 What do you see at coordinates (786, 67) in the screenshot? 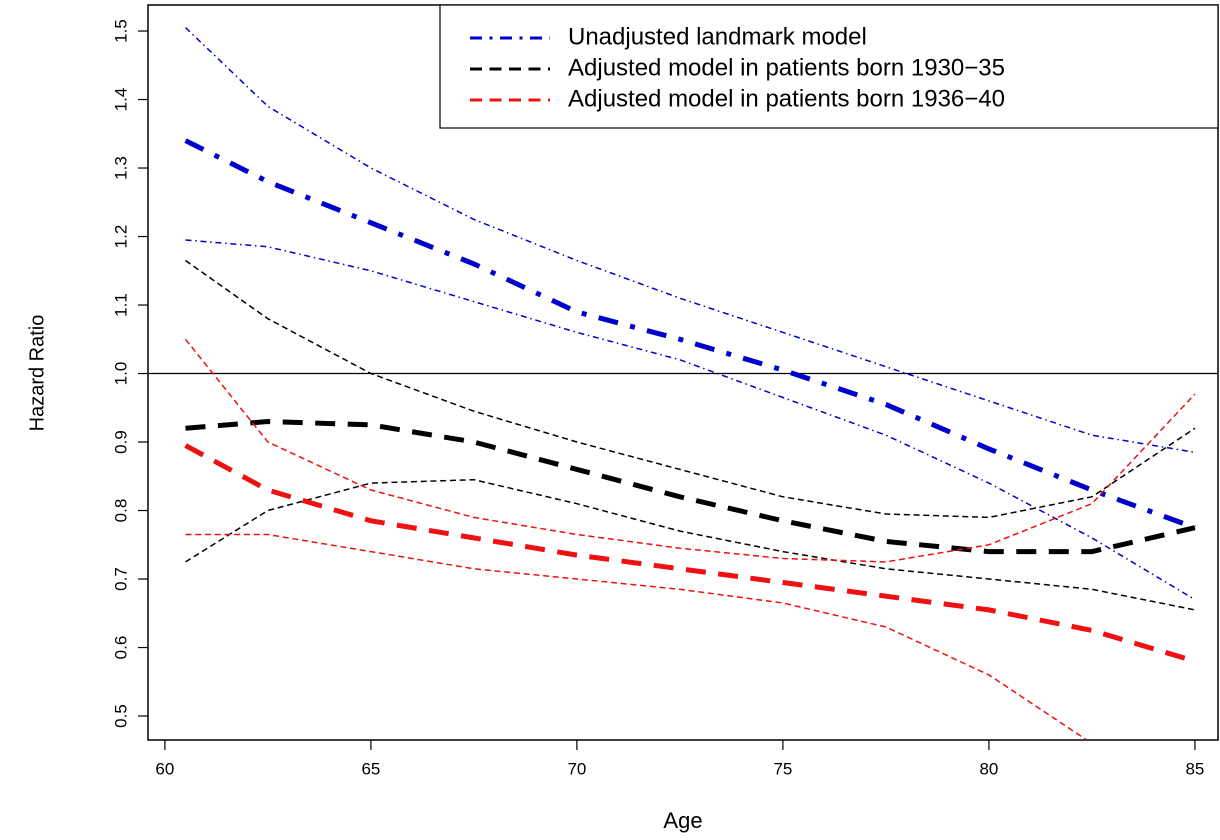
I see `legend-label: Adjusted model in patients born 1930−35` at bounding box center [786, 67].